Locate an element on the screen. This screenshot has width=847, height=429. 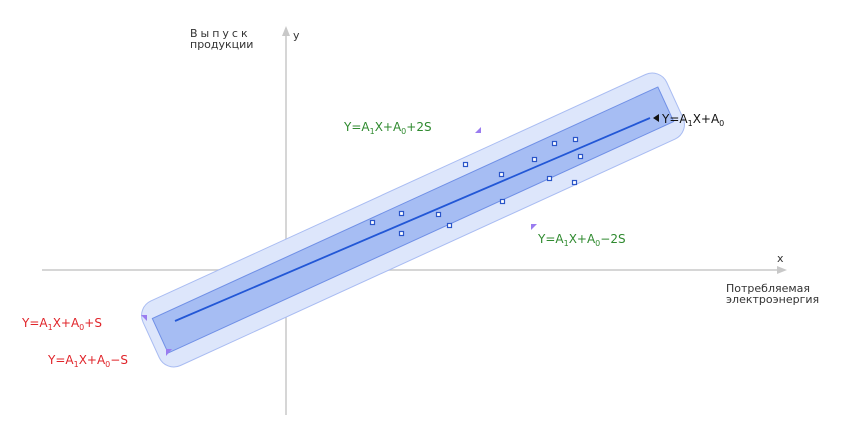
x-axis-arrow is located at coordinates (782, 270).